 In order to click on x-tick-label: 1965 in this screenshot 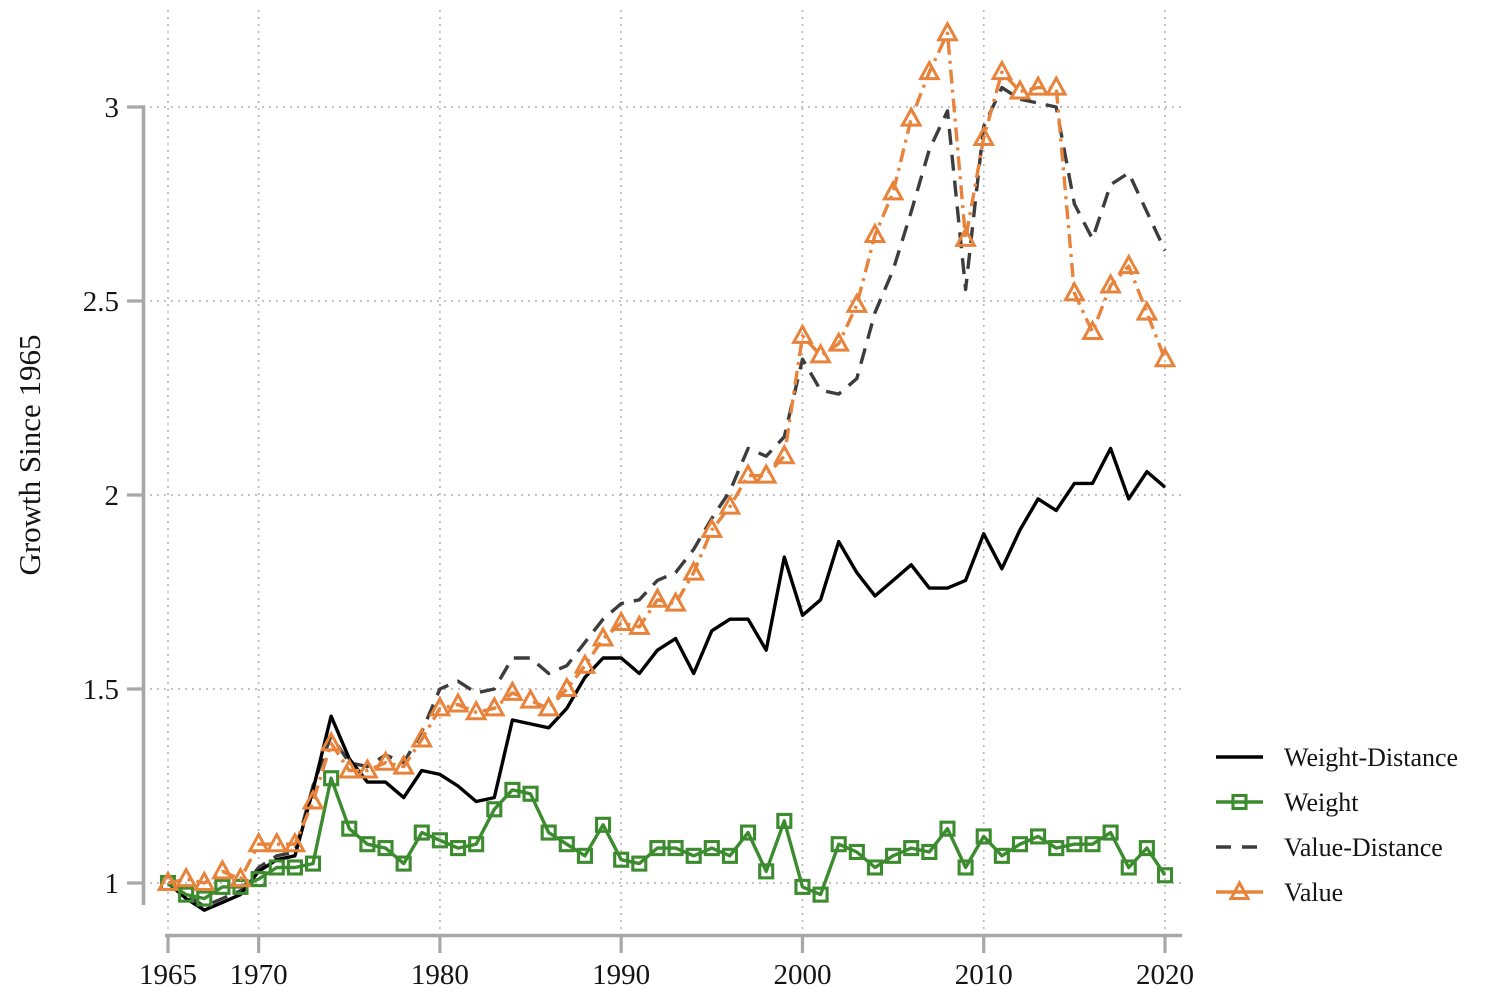, I will do `click(168, 975)`.